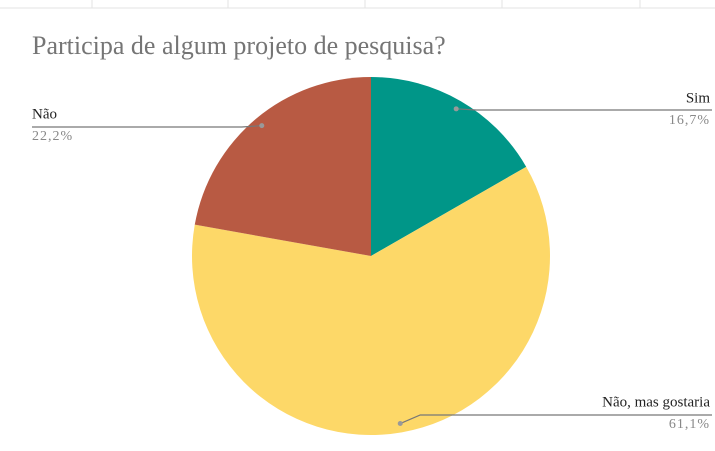 This screenshot has height=451, width=715. I want to click on slice-label: Não, so click(44, 114).